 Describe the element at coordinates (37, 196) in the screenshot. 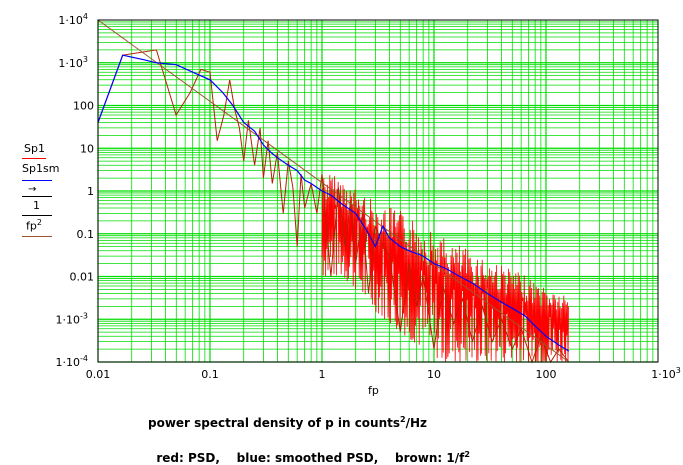

I see `legend-line-black` at that location.